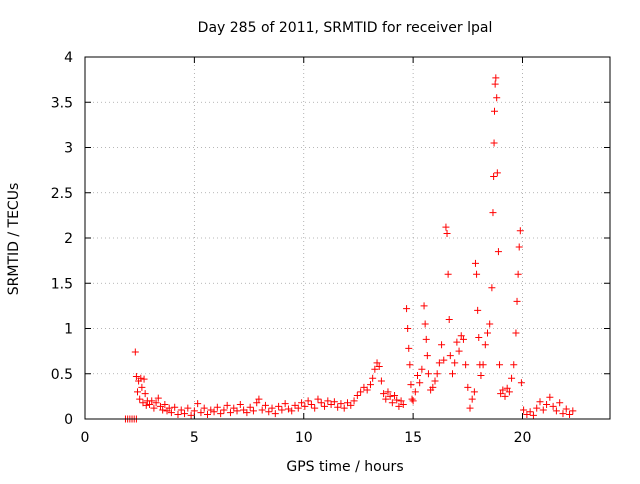 This screenshot has height=484, width=640. I want to click on y-tick-label: 0.5, so click(62, 375).